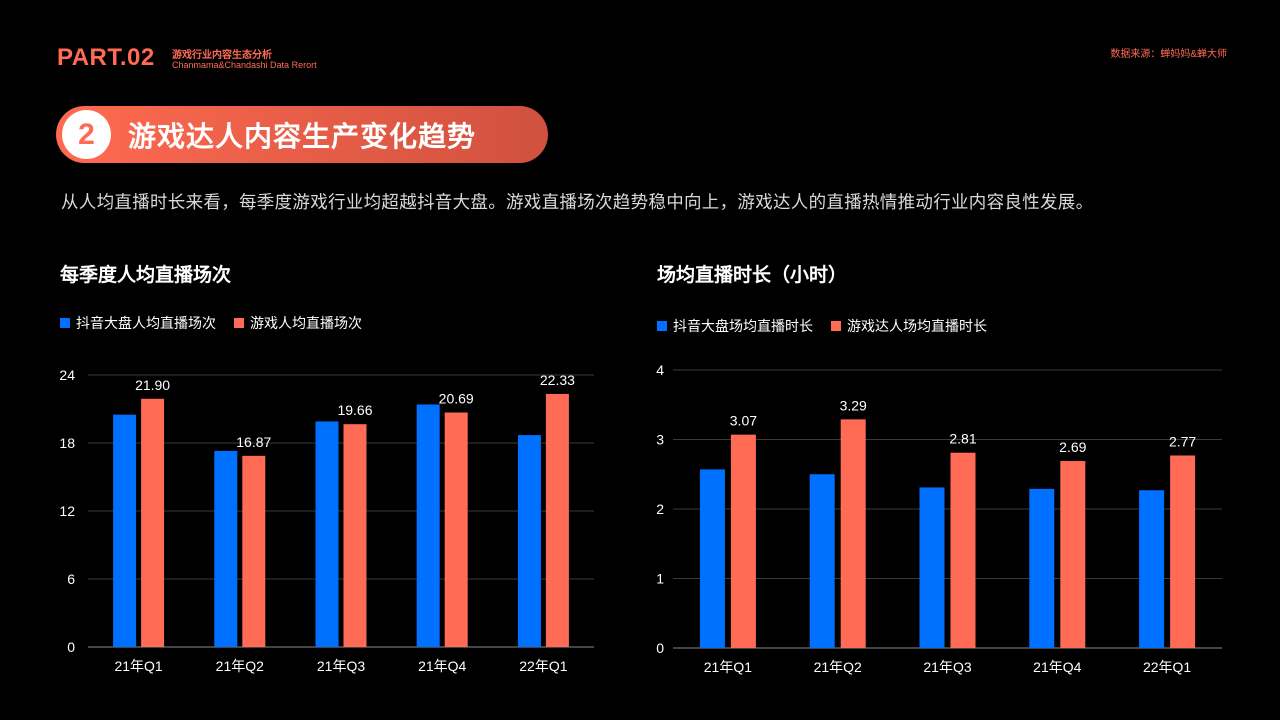 The image size is (1280, 720). What do you see at coordinates (146, 323) in the screenshot?
I see `chart1-legend-label-0: 抖音大盘人均直播场次` at bounding box center [146, 323].